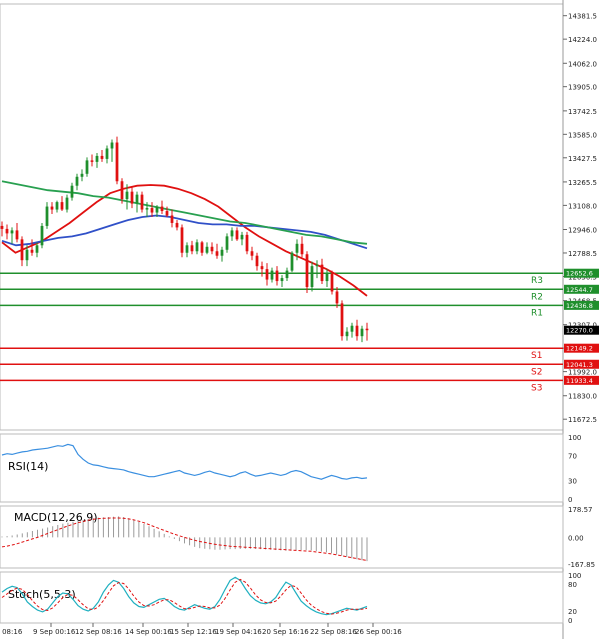  I want to click on macd-indicator: MACD(12,26,9) 178.57 0.00 -167.85, so click(298, 537).